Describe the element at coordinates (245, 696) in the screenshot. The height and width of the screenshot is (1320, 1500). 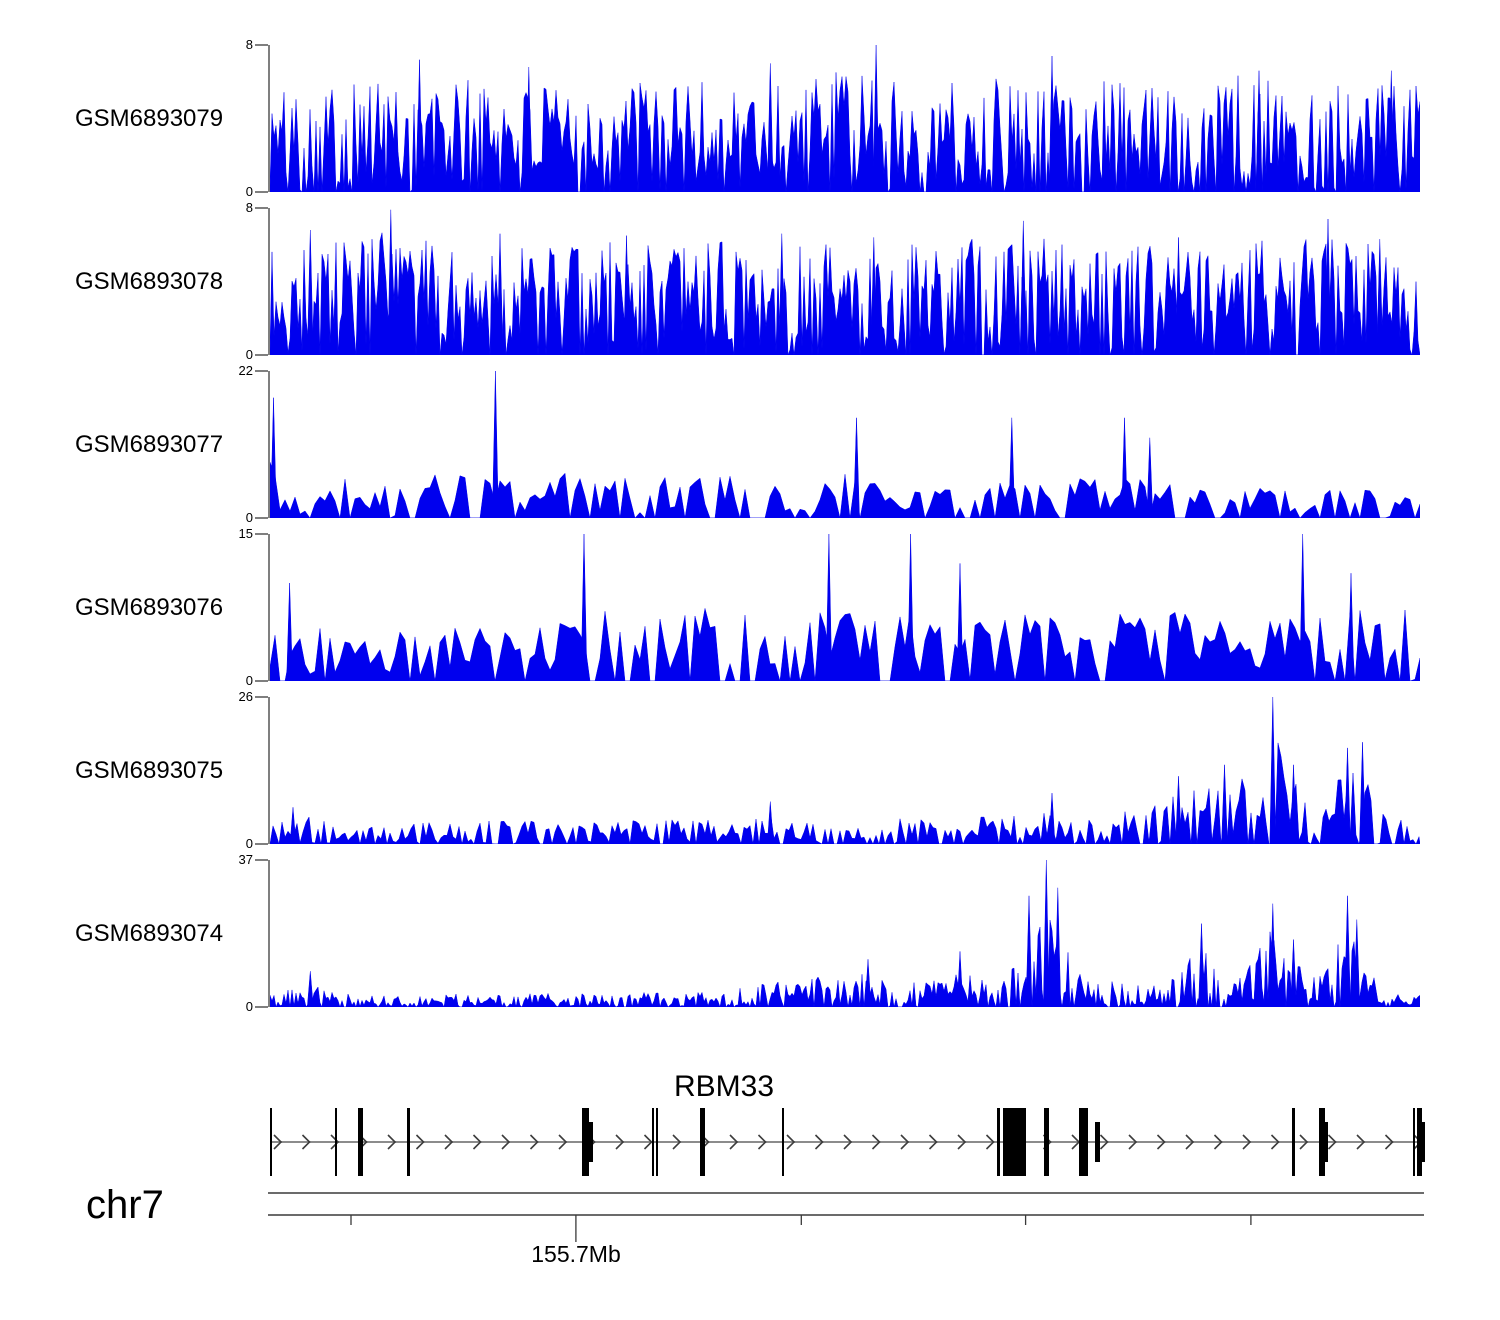
I see `y-max-label: 26` at that location.